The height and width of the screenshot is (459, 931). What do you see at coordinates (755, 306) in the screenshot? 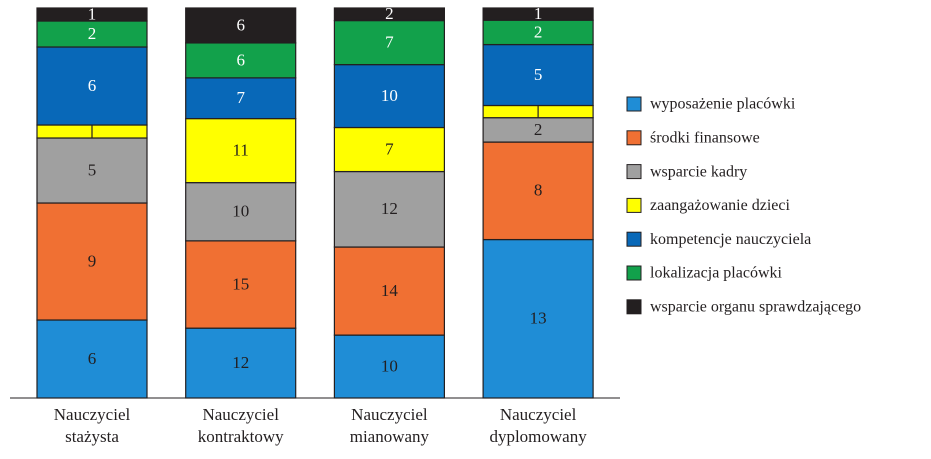
I see `legend-label: wsparcie organu sprawdzającego` at bounding box center [755, 306].